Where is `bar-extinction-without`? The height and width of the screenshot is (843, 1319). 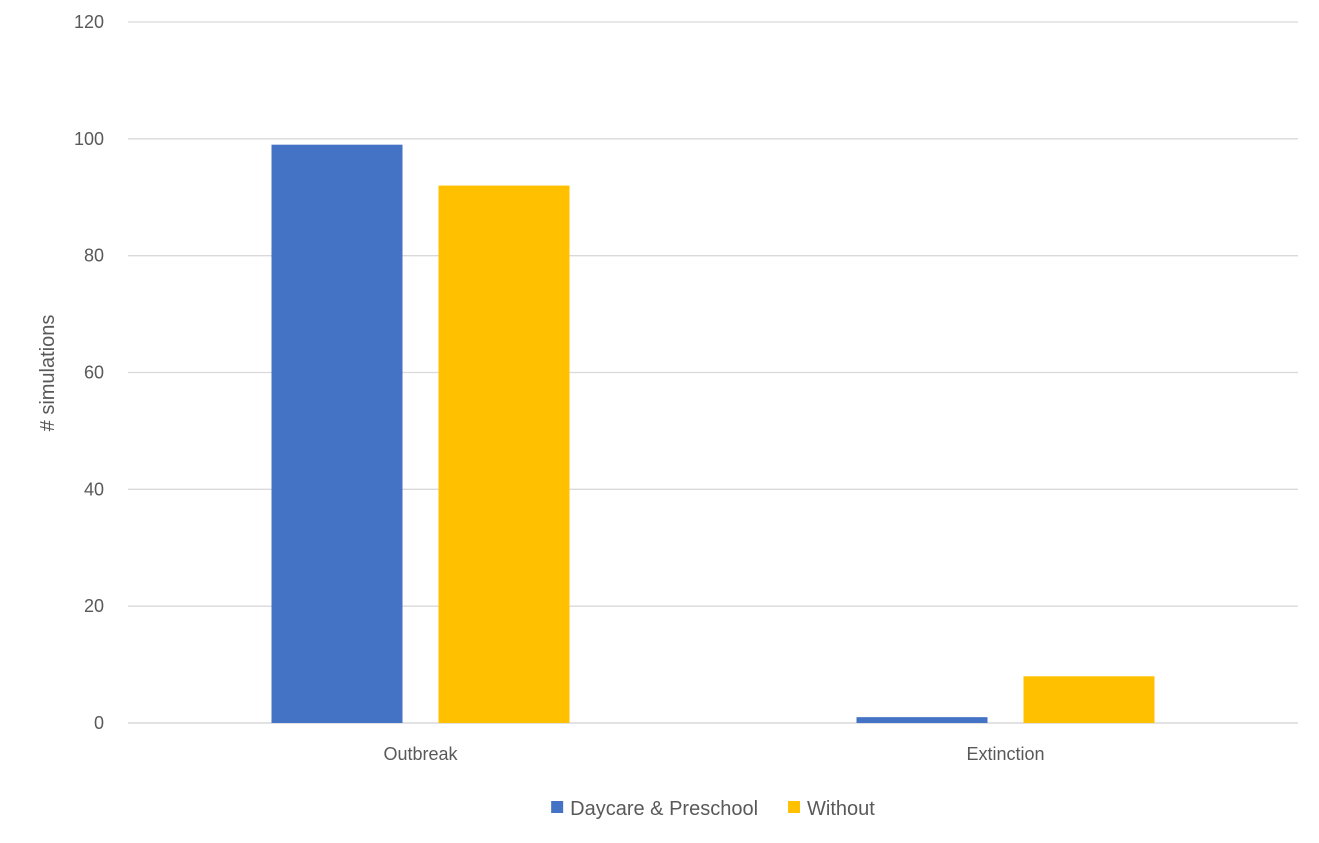 bar-extinction-without is located at coordinates (1089, 699).